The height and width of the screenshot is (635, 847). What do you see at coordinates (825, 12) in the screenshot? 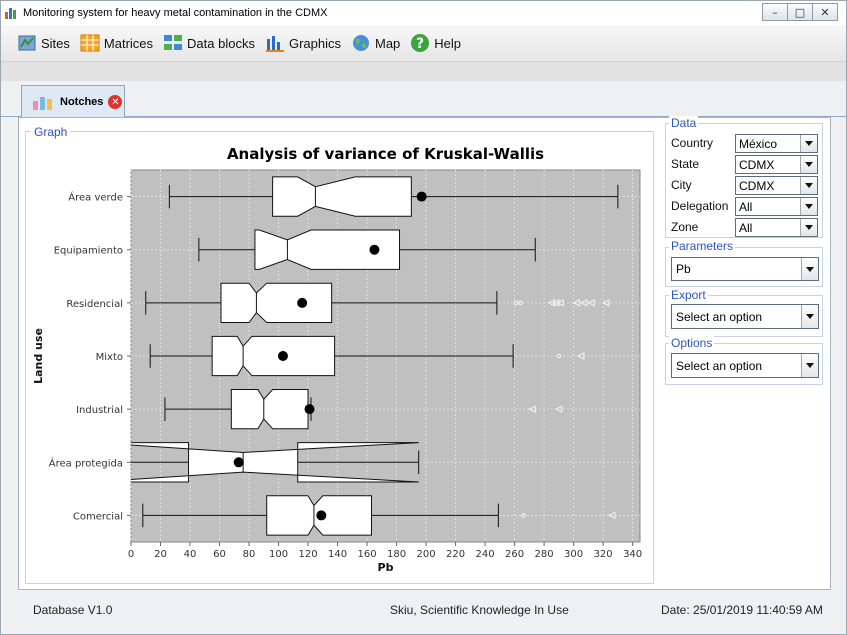
I see `close-window-button: ✕` at bounding box center [825, 12].